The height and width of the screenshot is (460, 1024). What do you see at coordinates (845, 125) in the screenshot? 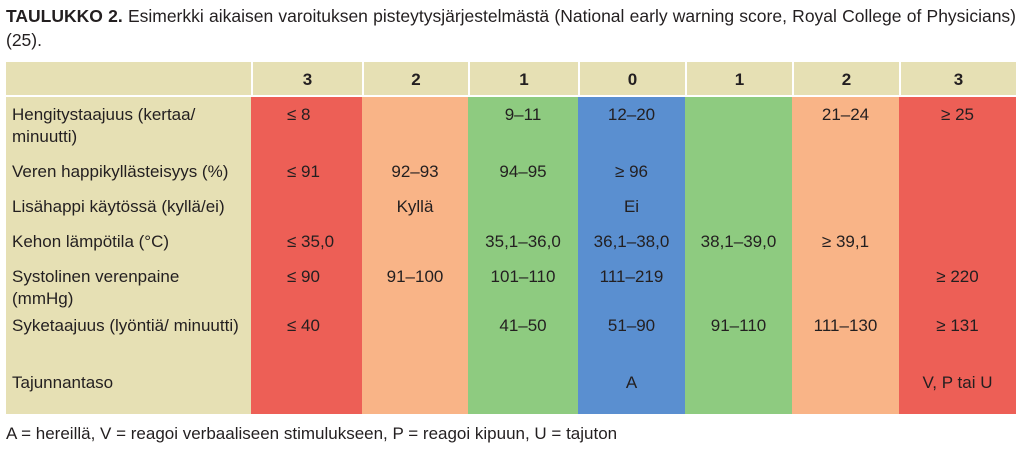
I see `table-cell: 21–24` at bounding box center [845, 125].